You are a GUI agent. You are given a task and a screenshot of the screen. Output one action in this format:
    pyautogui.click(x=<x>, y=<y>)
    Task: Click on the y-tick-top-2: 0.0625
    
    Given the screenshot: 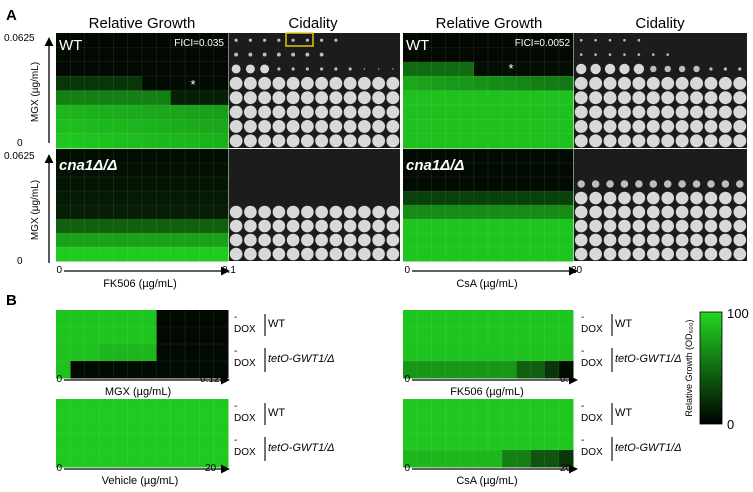 What is the action you would take?
    pyautogui.click(x=19, y=156)
    